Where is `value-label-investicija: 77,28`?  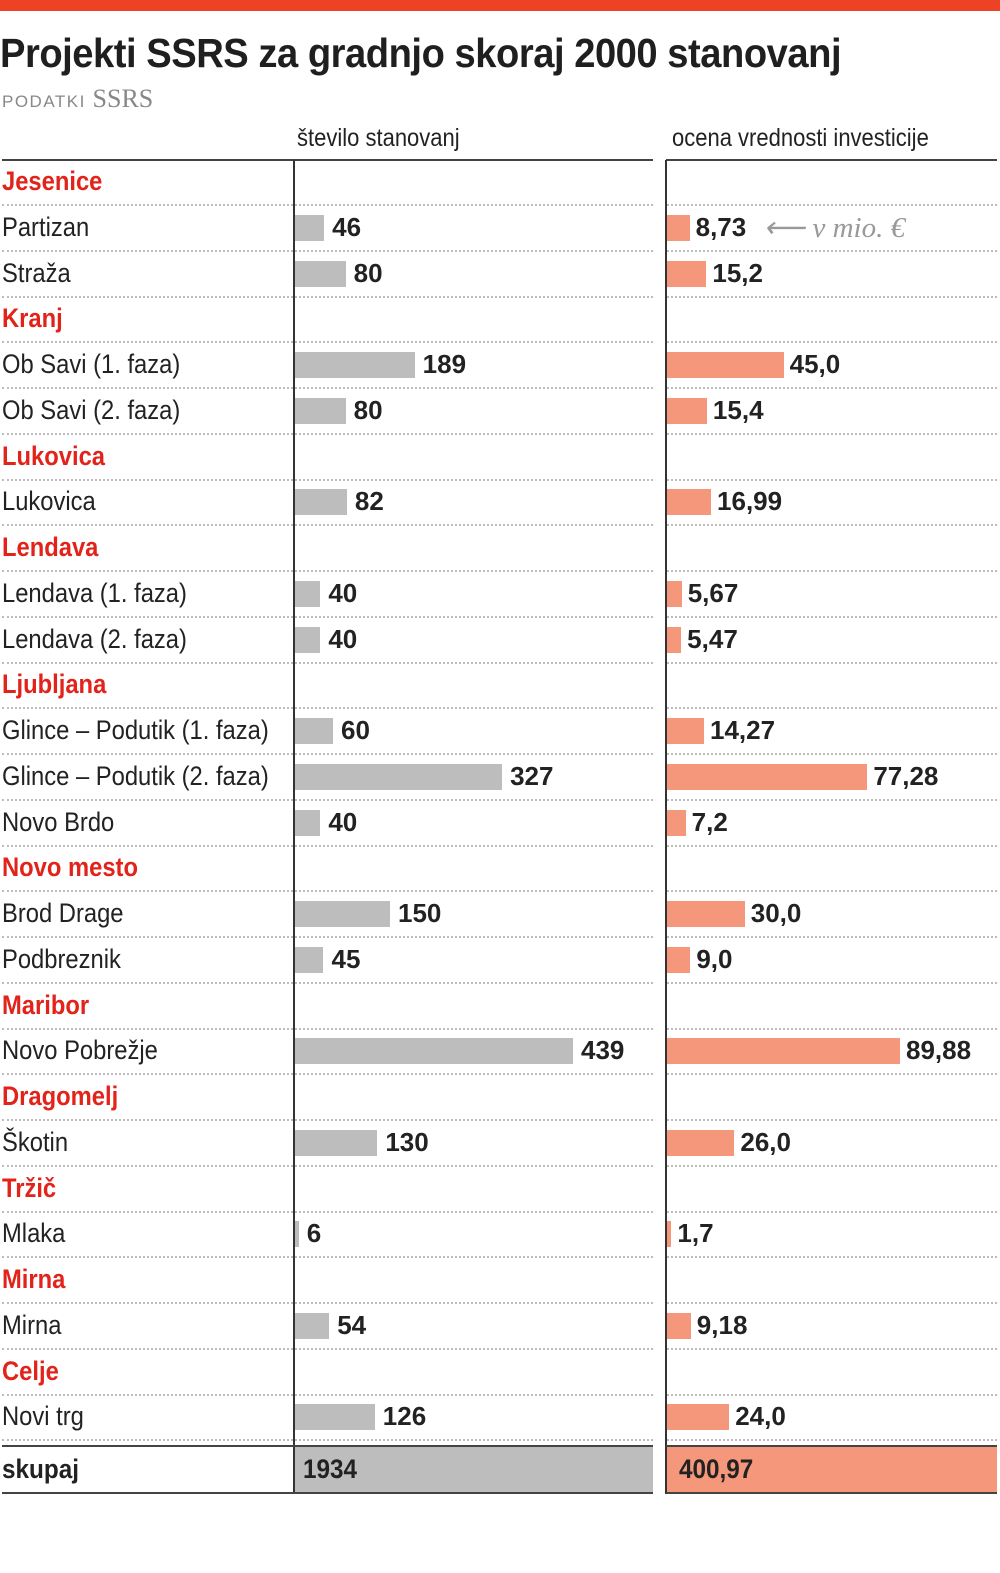
value-label-investicija: 77,28 is located at coordinates (906, 775).